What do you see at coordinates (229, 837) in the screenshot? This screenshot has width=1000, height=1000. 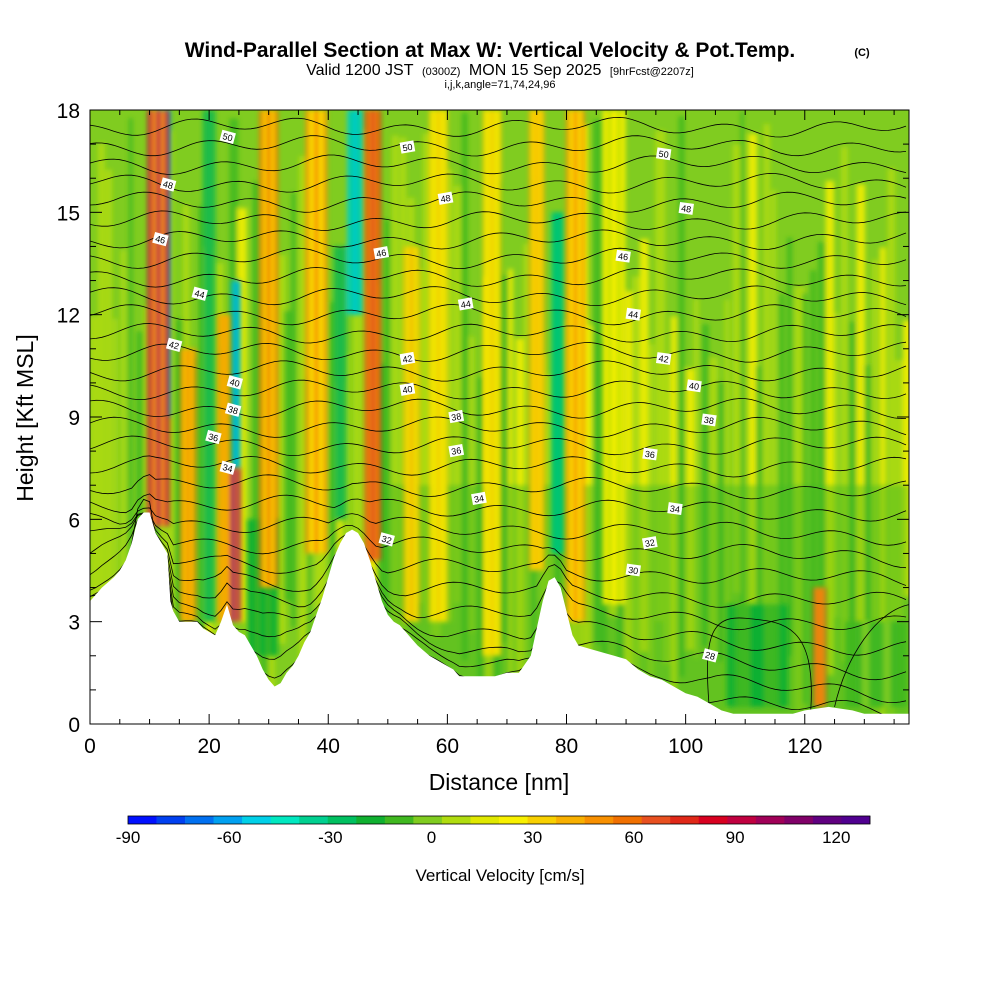 I see `colorbar-tick-label: -60` at bounding box center [229, 837].